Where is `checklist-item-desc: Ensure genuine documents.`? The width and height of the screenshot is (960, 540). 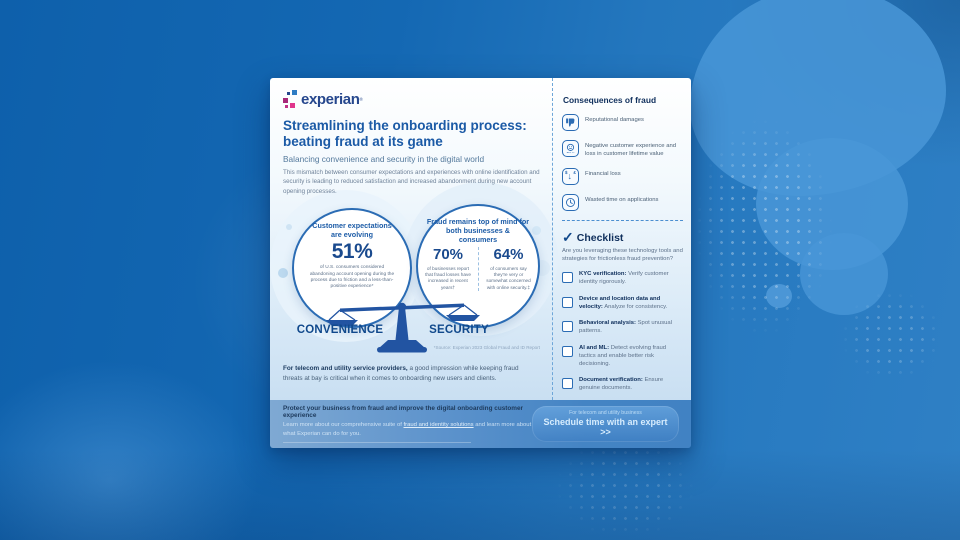 checklist-item-desc: Ensure genuine documents. is located at coordinates (621, 384).